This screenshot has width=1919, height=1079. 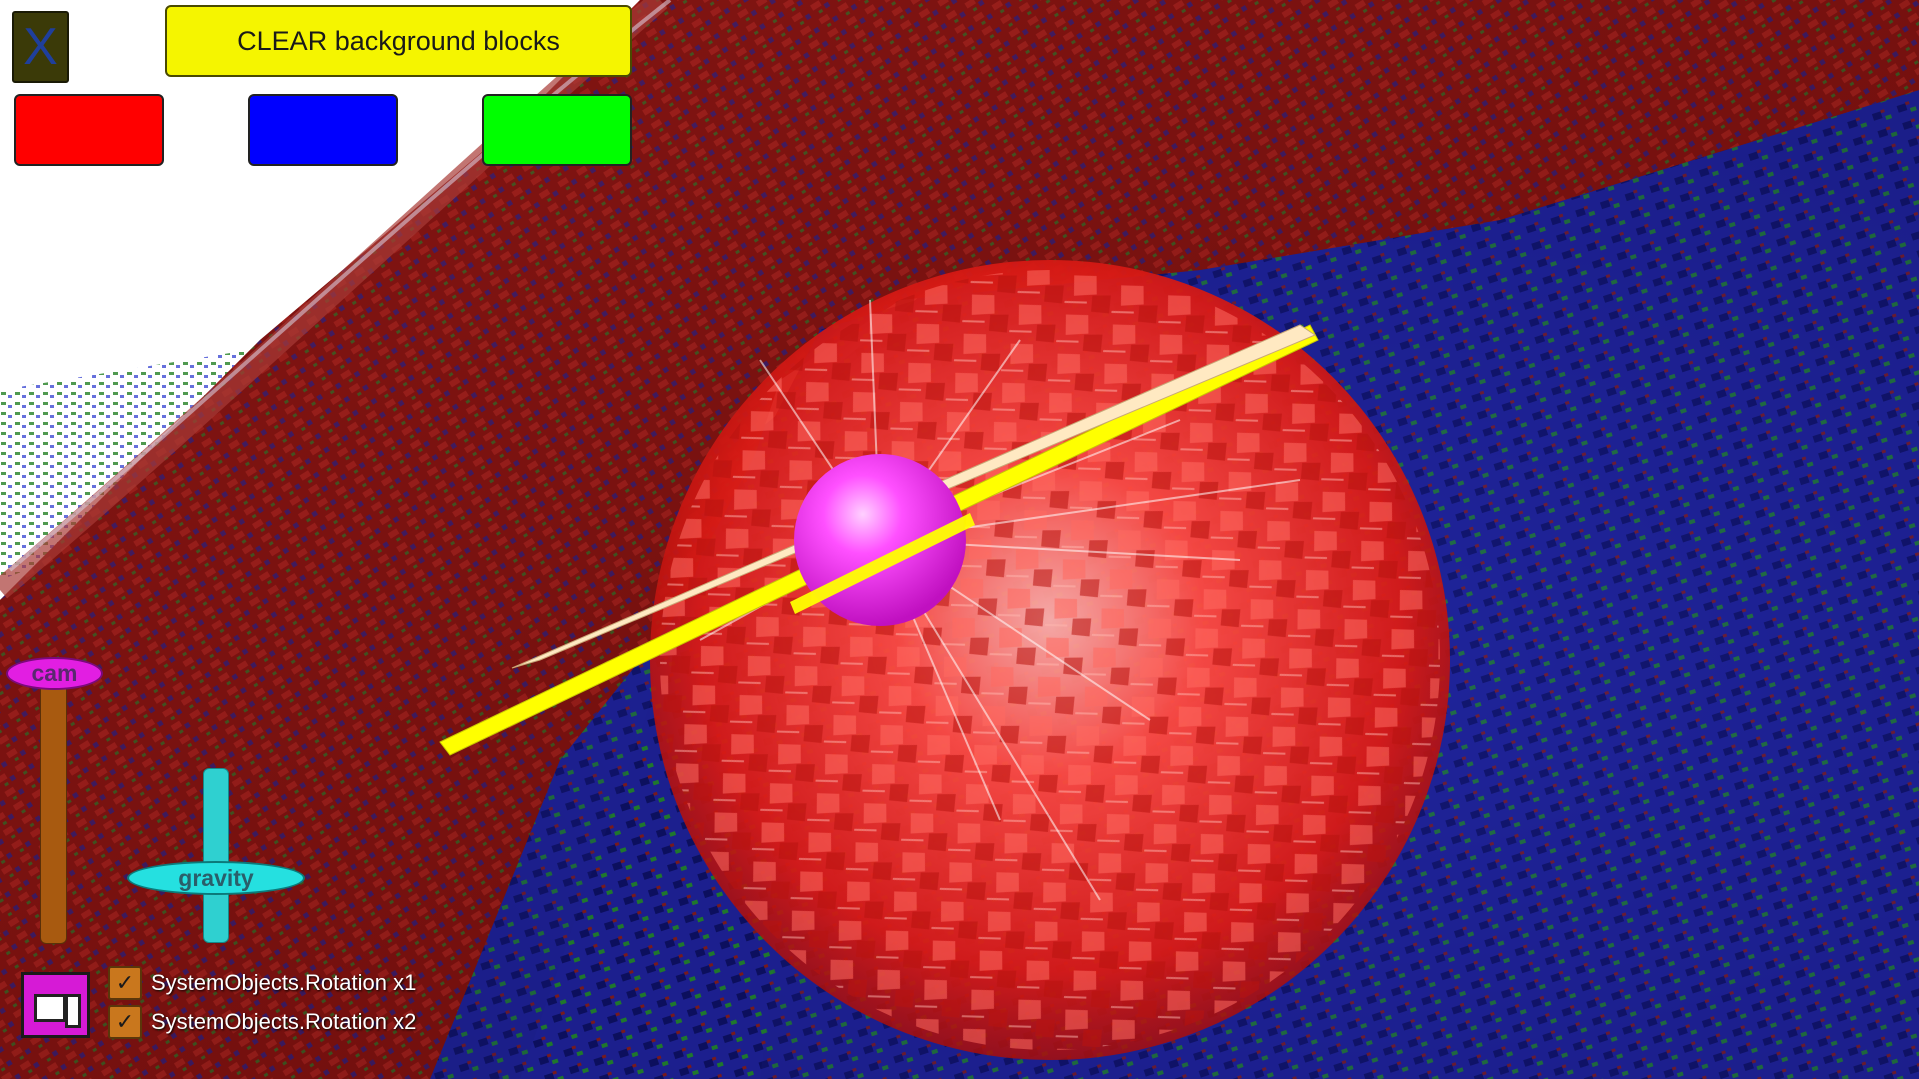 I want to click on rotation-x1-label: SystemObjects.Rotation x1, so click(x=284, y=982).